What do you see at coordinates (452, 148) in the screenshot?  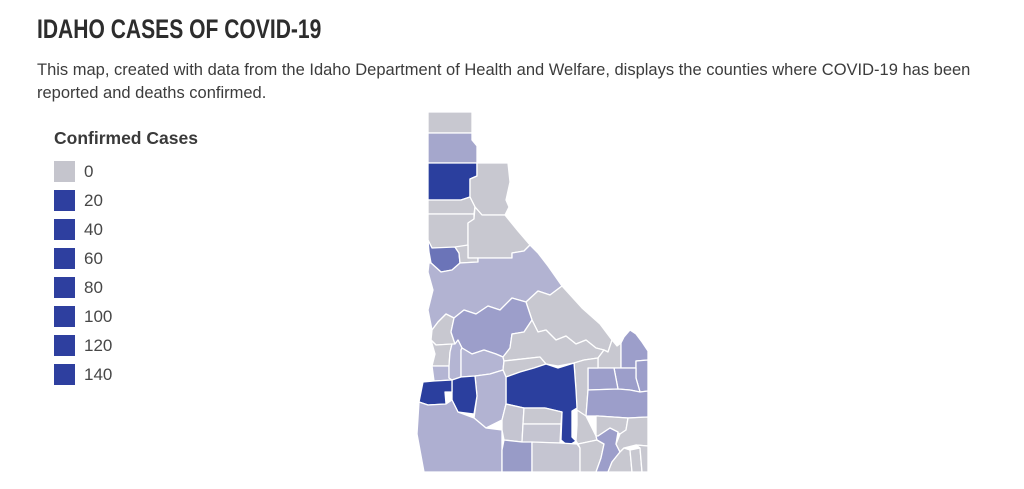 I see `county-bonner: Bonner` at bounding box center [452, 148].